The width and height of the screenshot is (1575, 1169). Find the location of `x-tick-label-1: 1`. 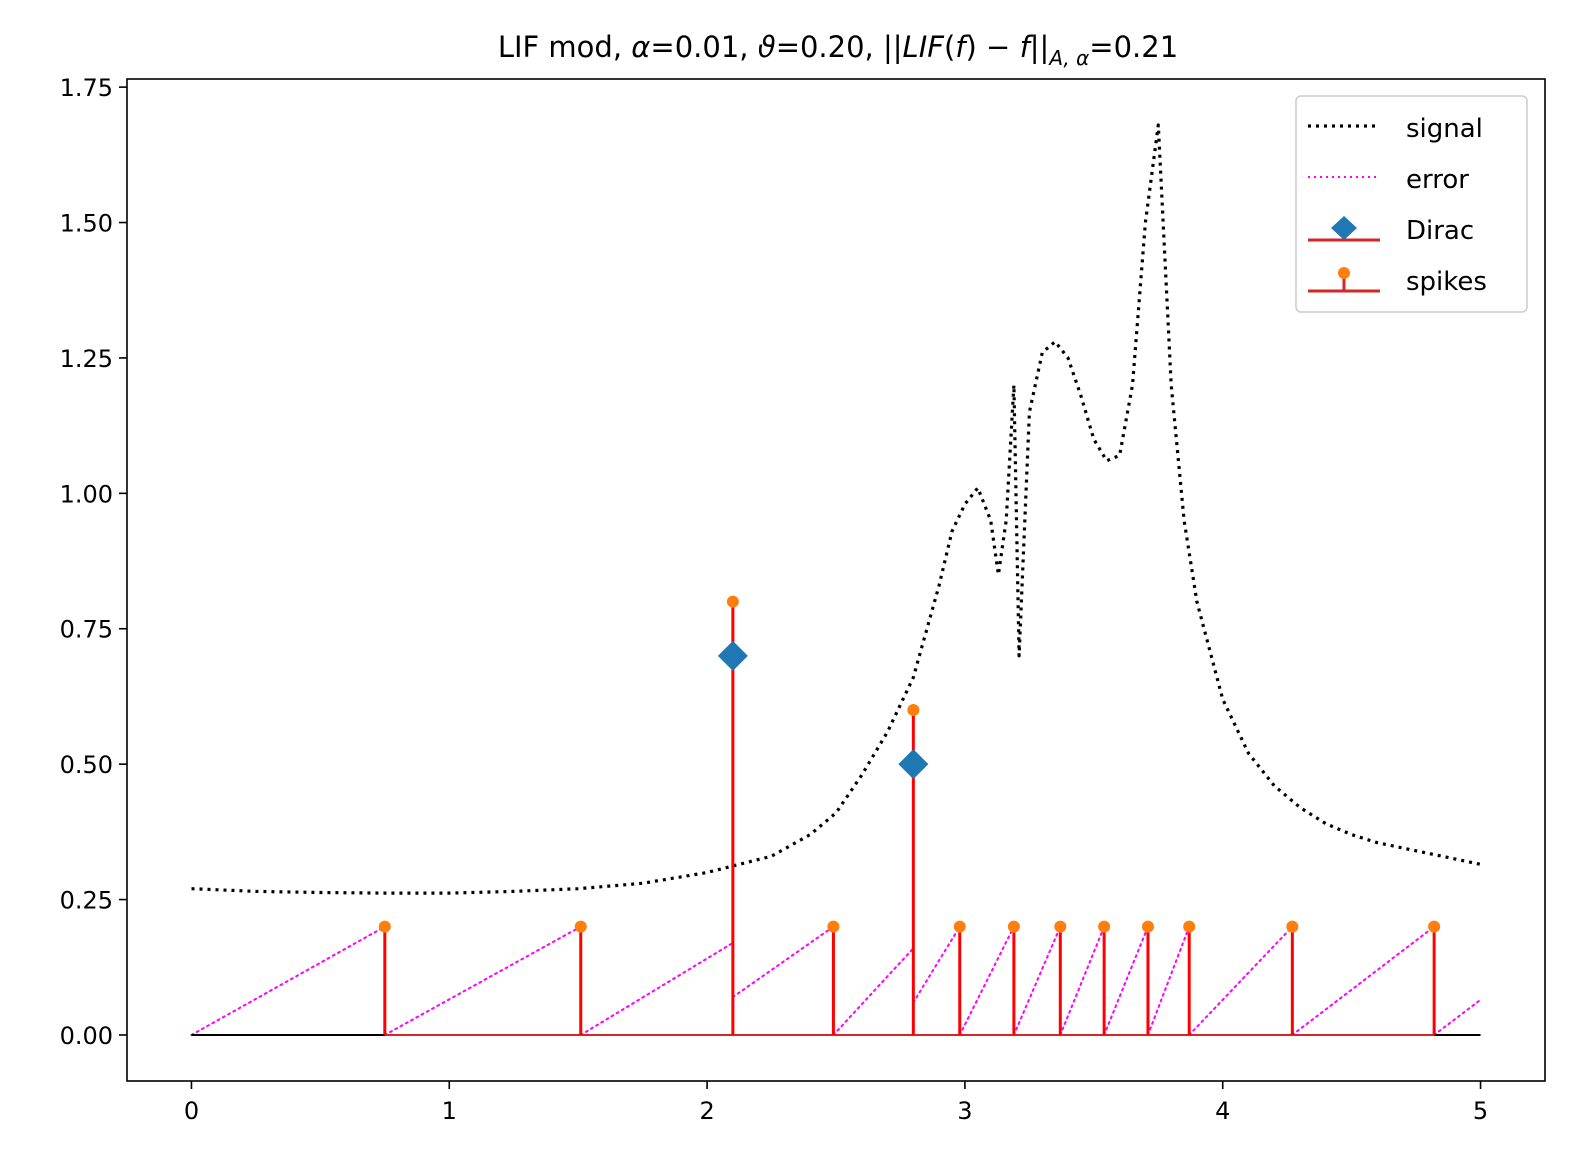

x-tick-label-1: 1 is located at coordinates (449, 1111).